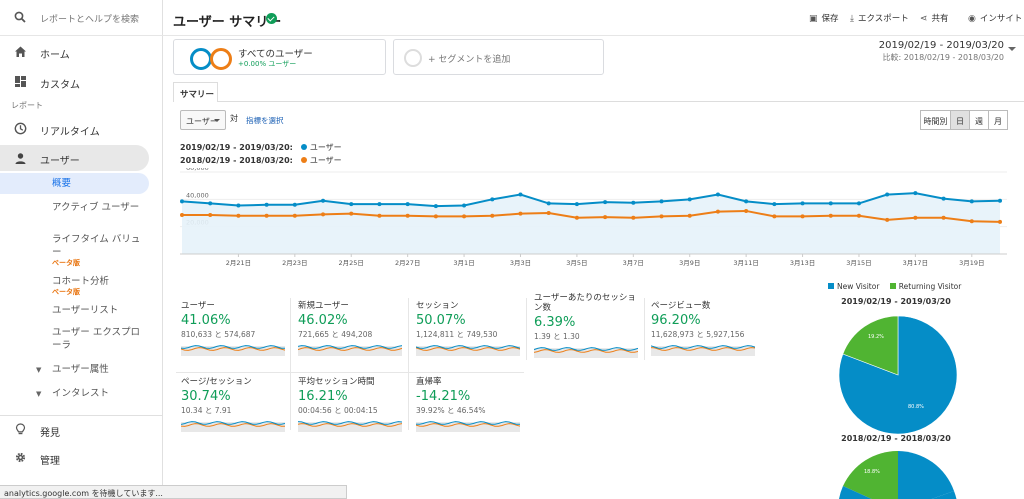 This screenshot has height=499, width=1024. Describe the element at coordinates (81, 129) in the screenshot. I see `sidebar-item-realtime: リアルタイム` at that location.